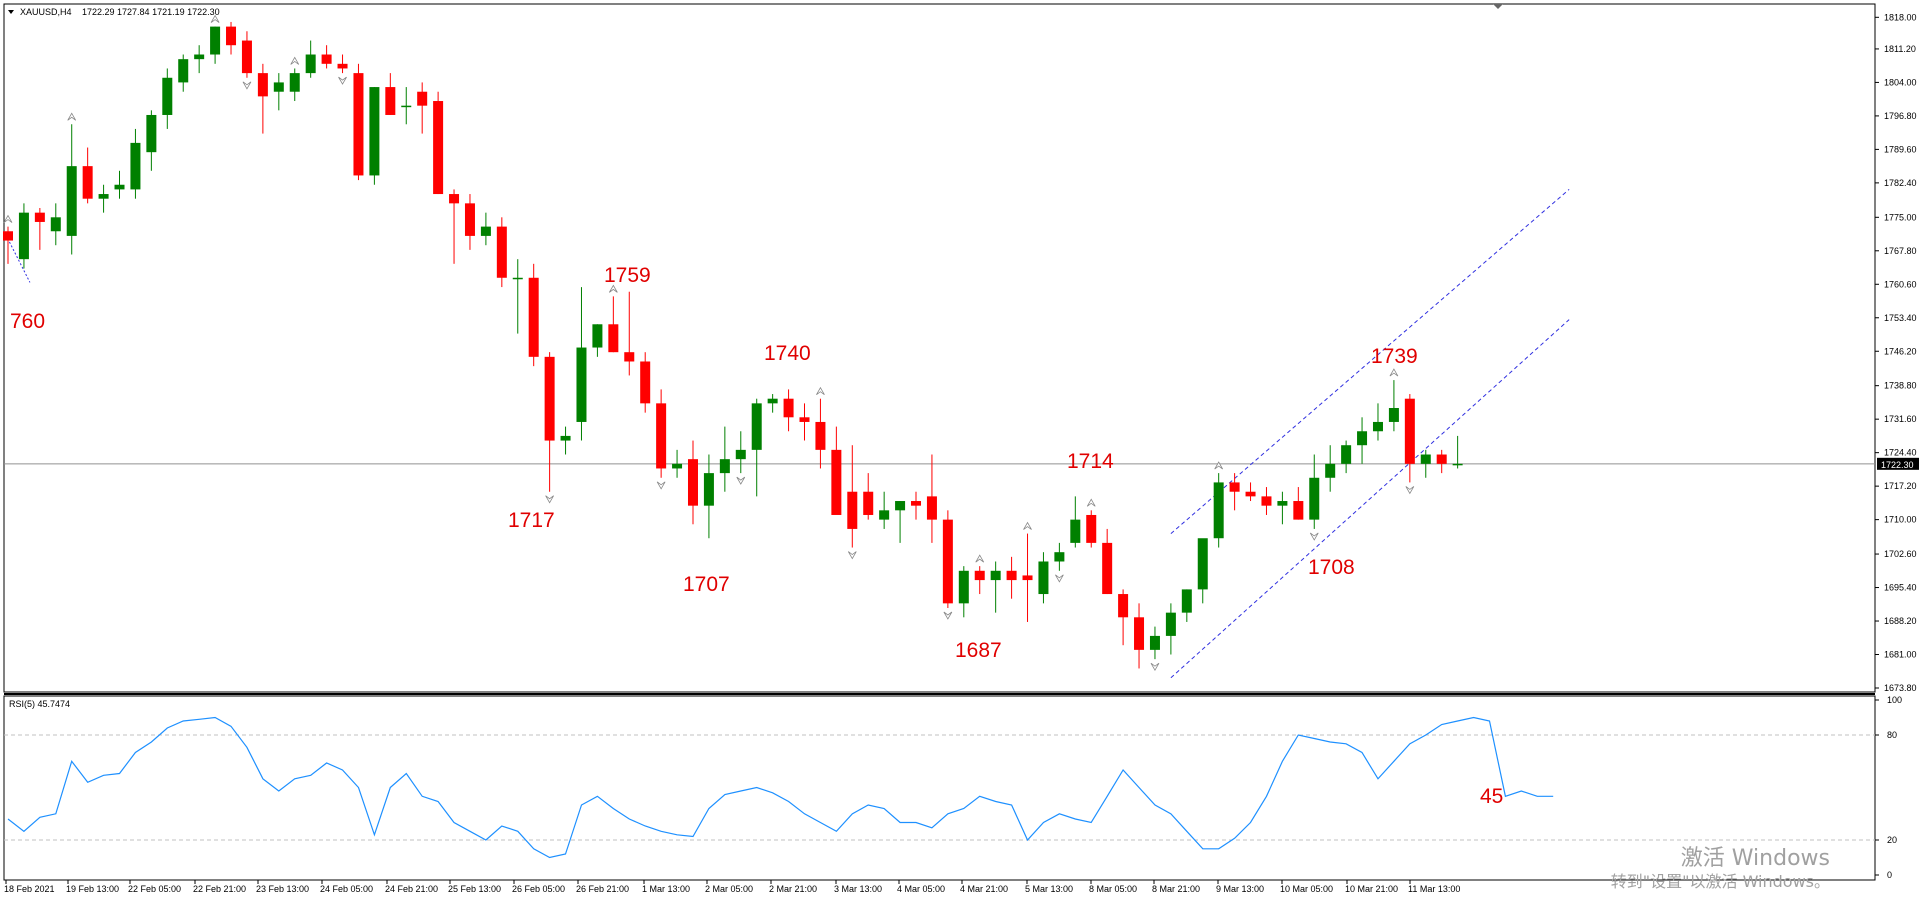 The width and height of the screenshot is (1920, 905). Describe the element at coordinates (1491, 796) in the screenshot. I see `annotation-45: 45` at that location.